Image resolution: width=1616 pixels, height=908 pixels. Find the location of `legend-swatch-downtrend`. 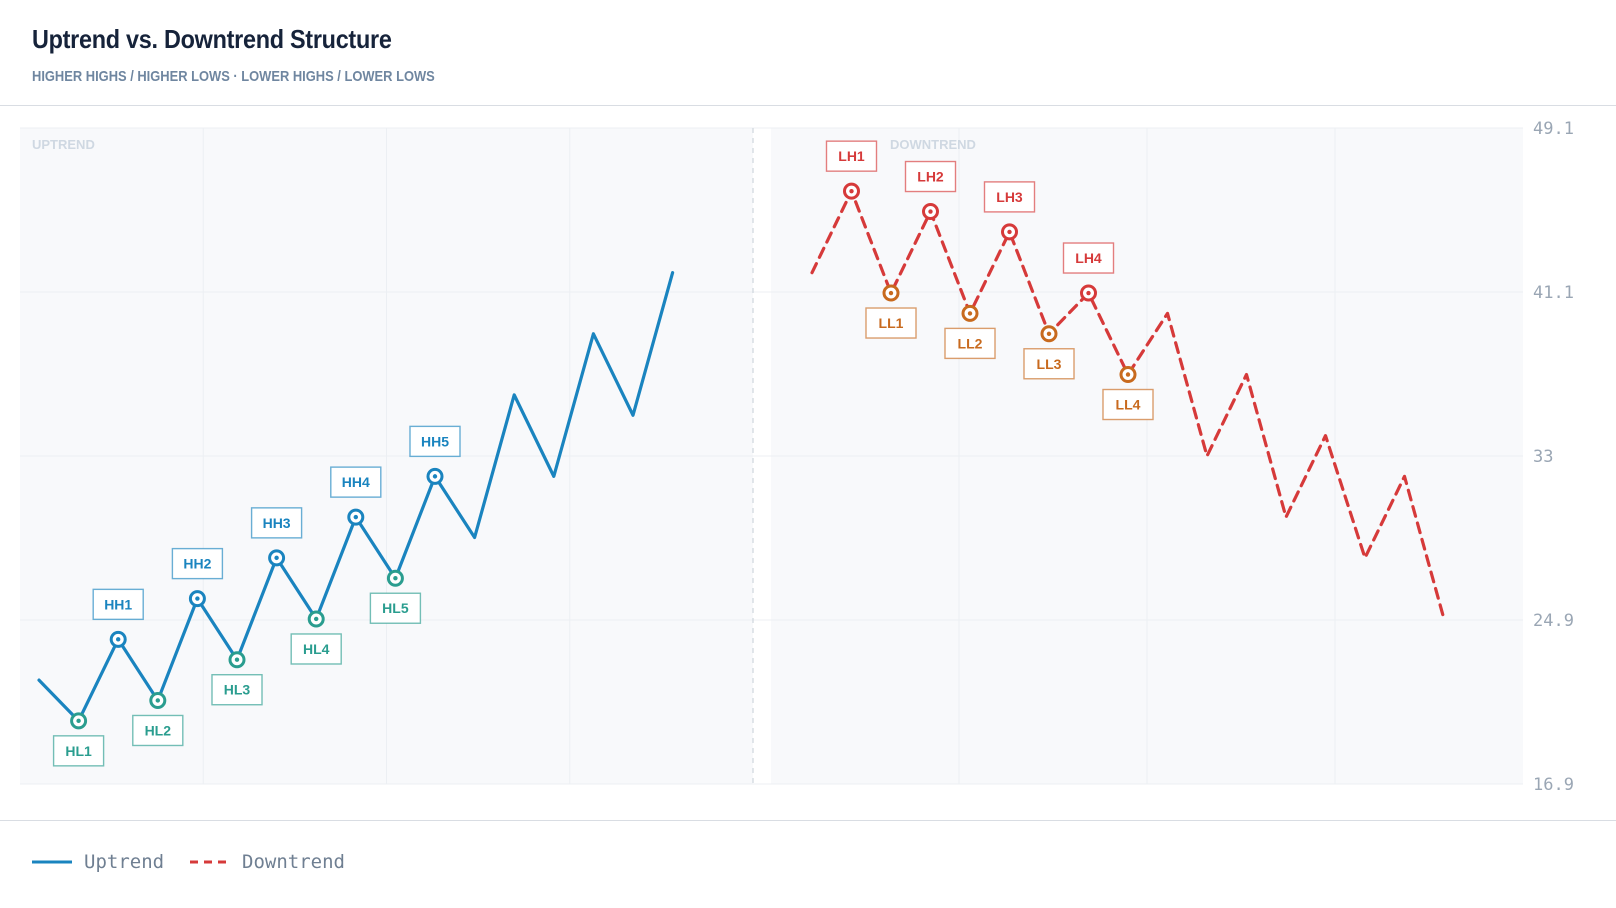

legend-swatch-downtrend is located at coordinates (210, 862).